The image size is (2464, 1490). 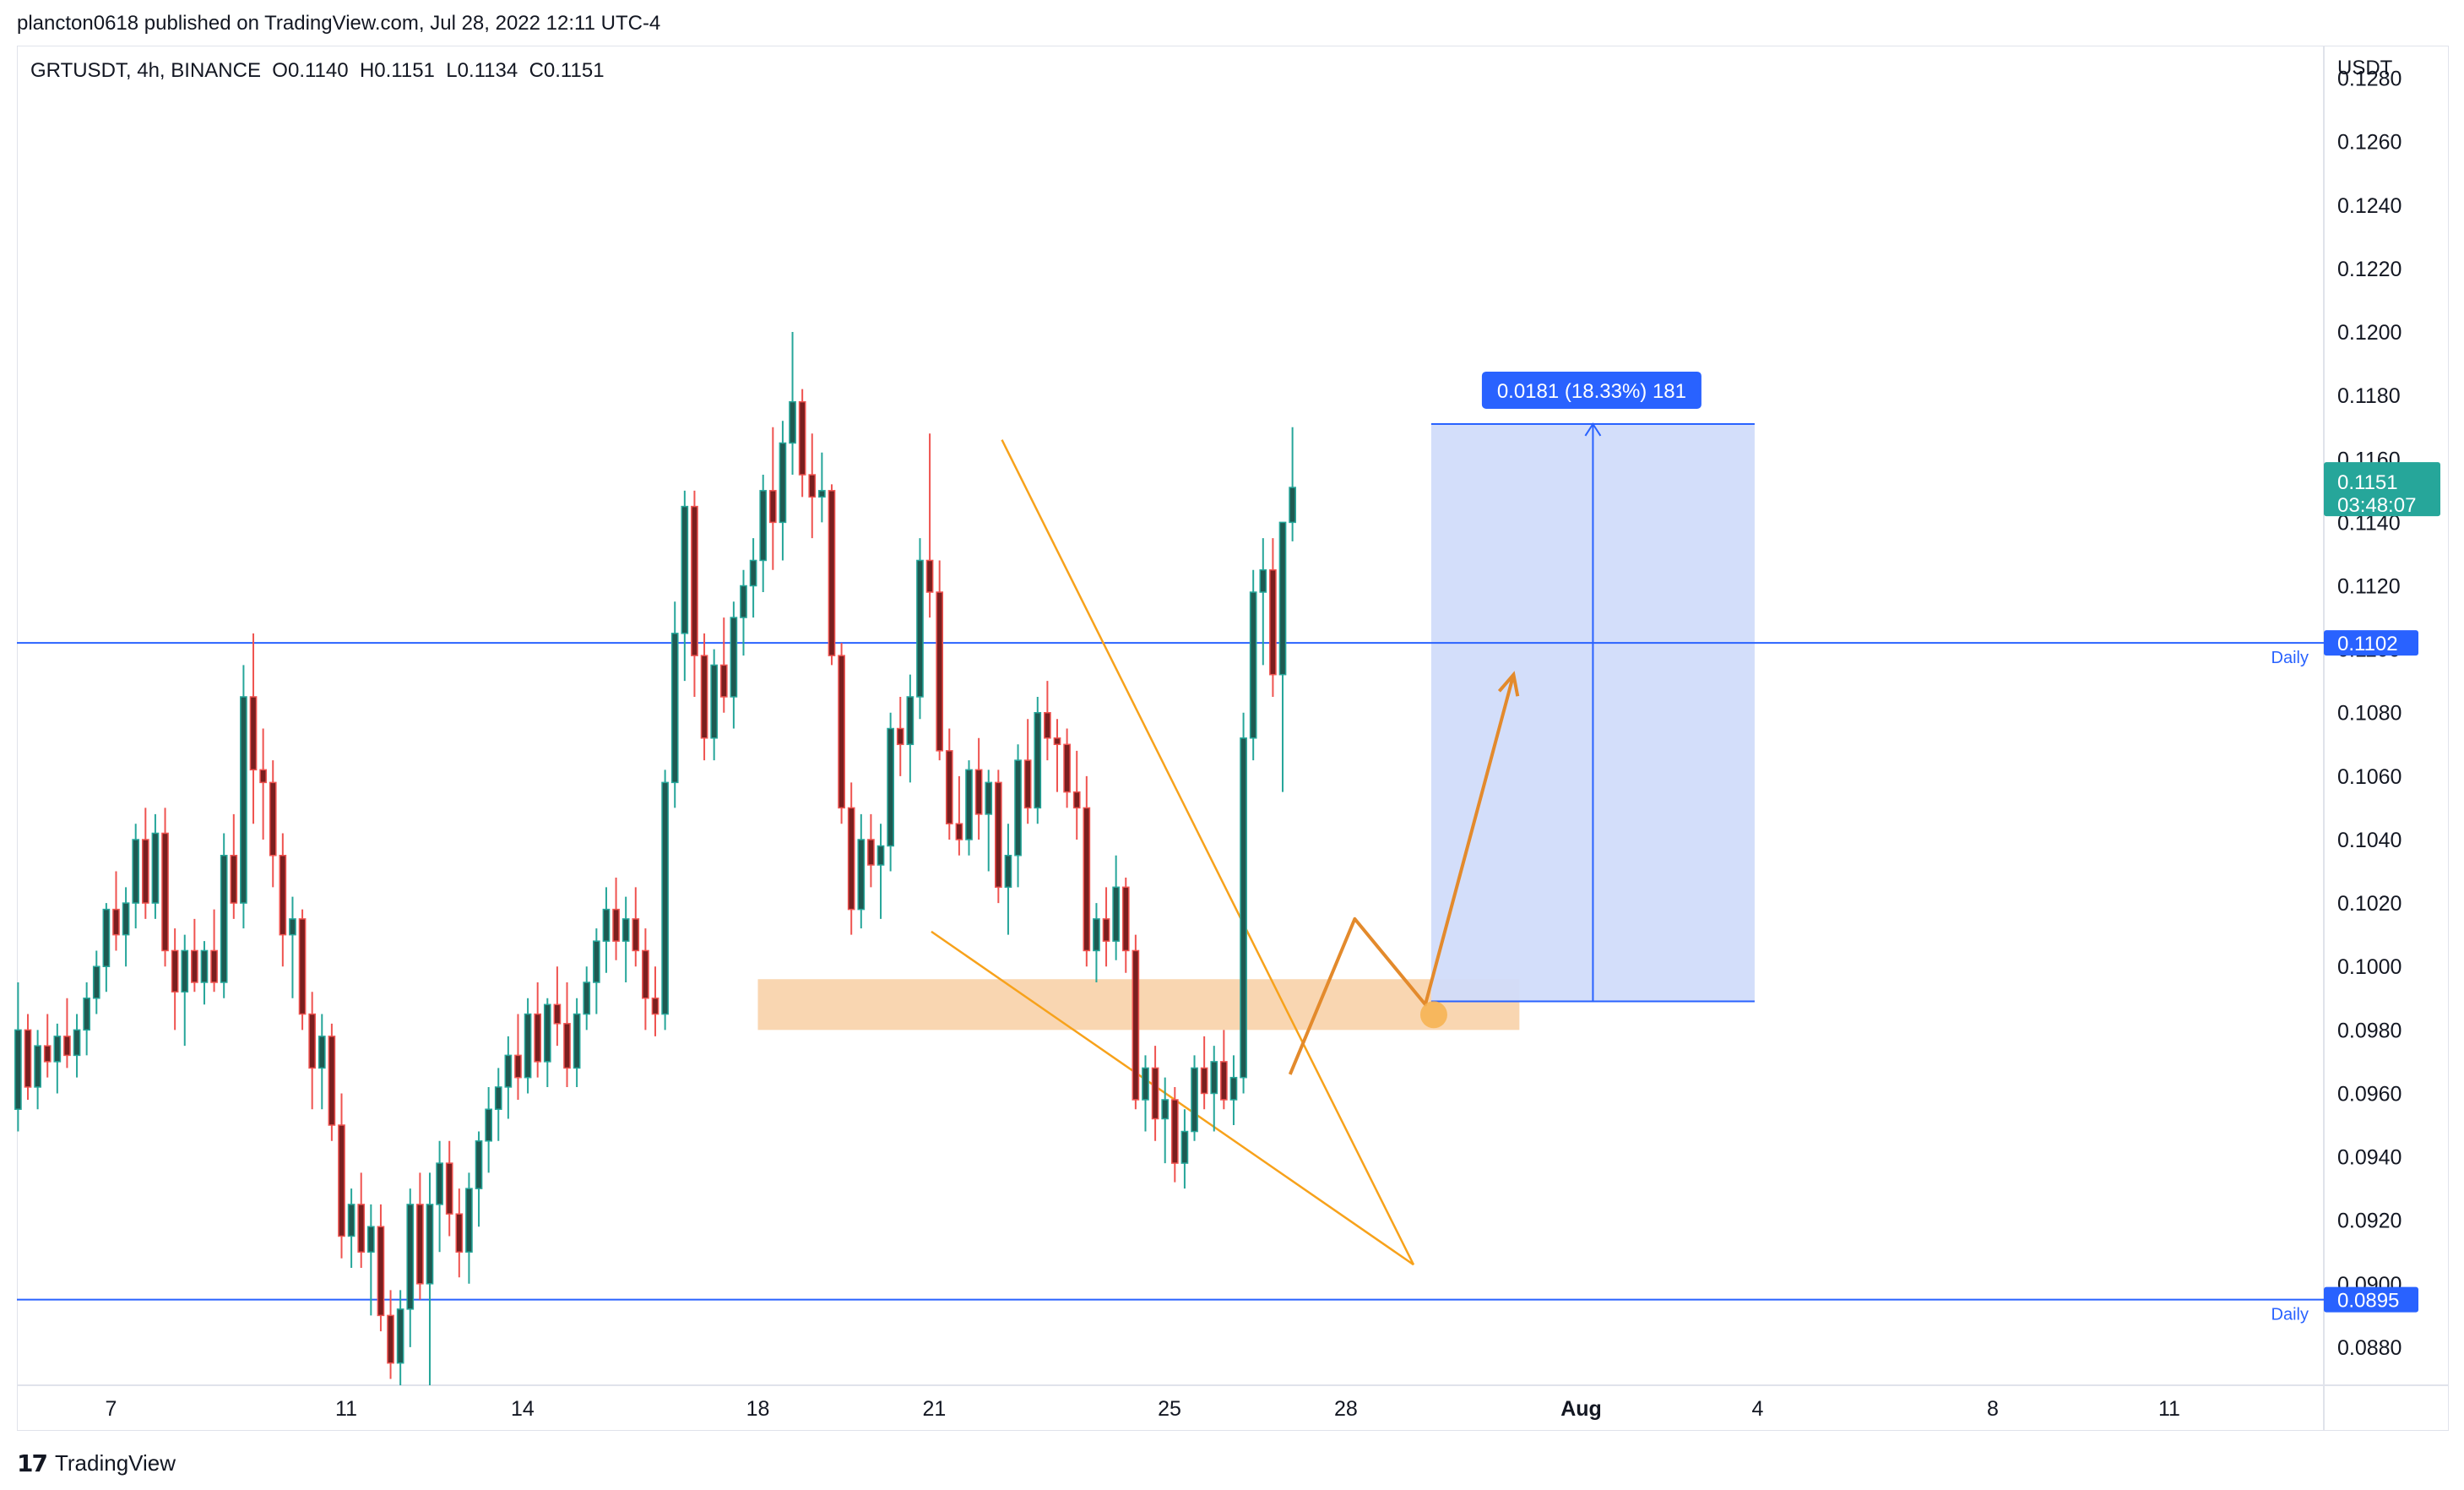 What do you see at coordinates (482, 70) in the screenshot?
I see `low-value: L0.1134` at bounding box center [482, 70].